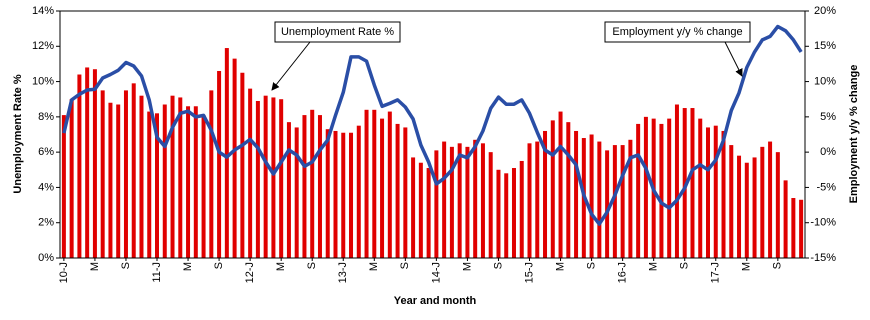  Describe the element at coordinates (46, 223) in the screenshot. I see `y-tick-label: 2%` at that location.